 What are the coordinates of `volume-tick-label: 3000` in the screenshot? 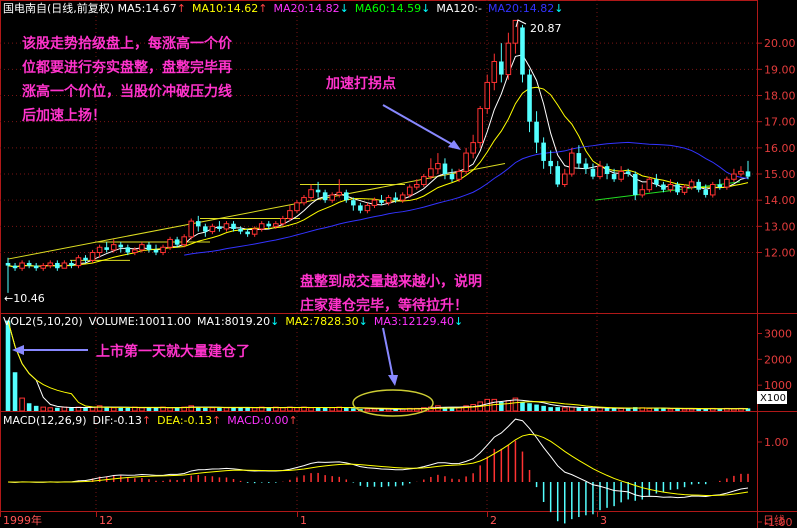 It's located at (778, 334).